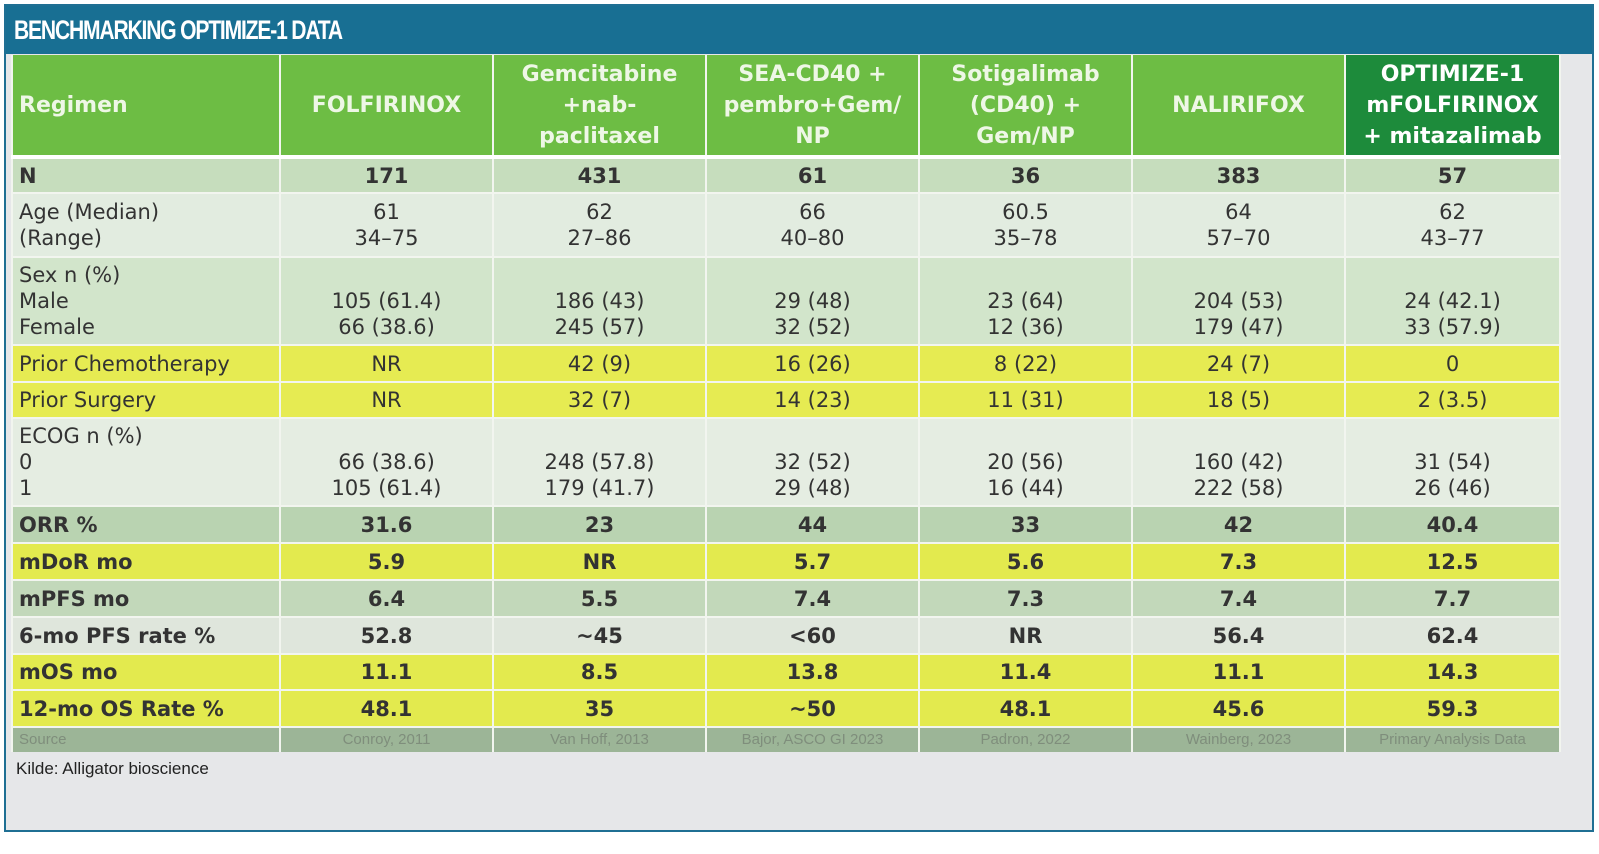 The image size is (1599, 854). I want to click on source-cell: Source, so click(146, 739).